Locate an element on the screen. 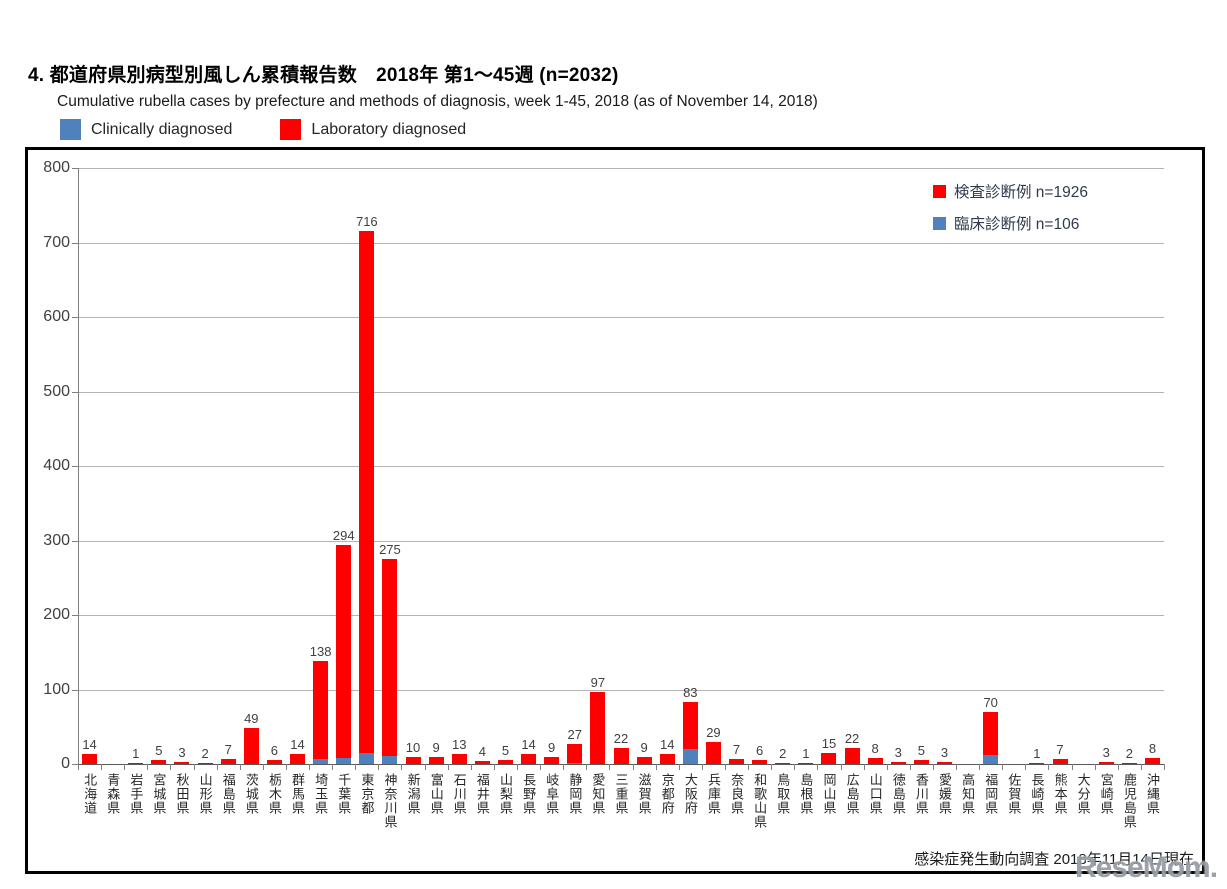 The image size is (1227, 889). bar-value-label-富山県: 9 is located at coordinates (436, 748).